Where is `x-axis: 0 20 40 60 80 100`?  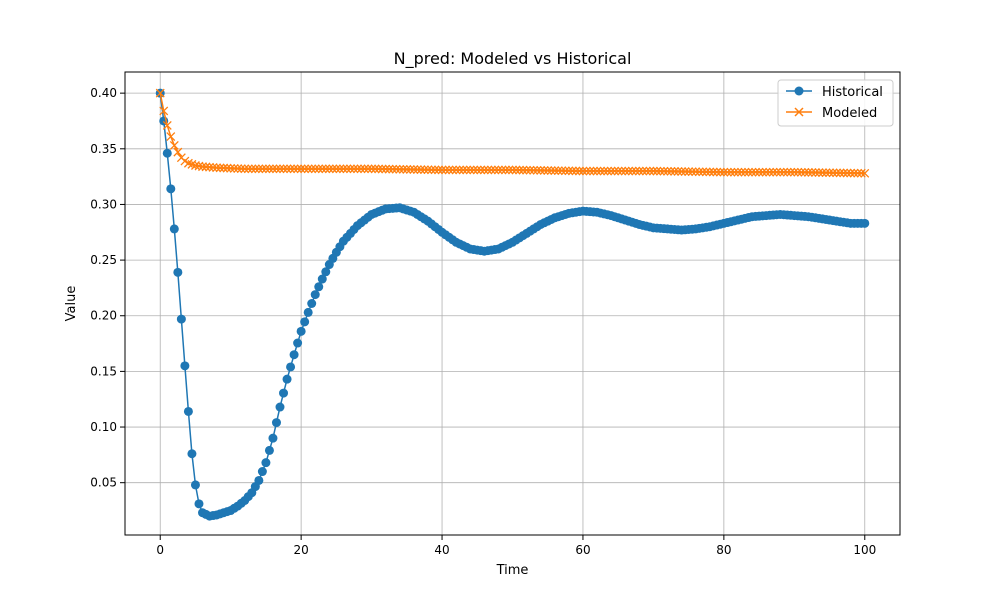 x-axis: 0 20 40 60 80 100 is located at coordinates (516, 546).